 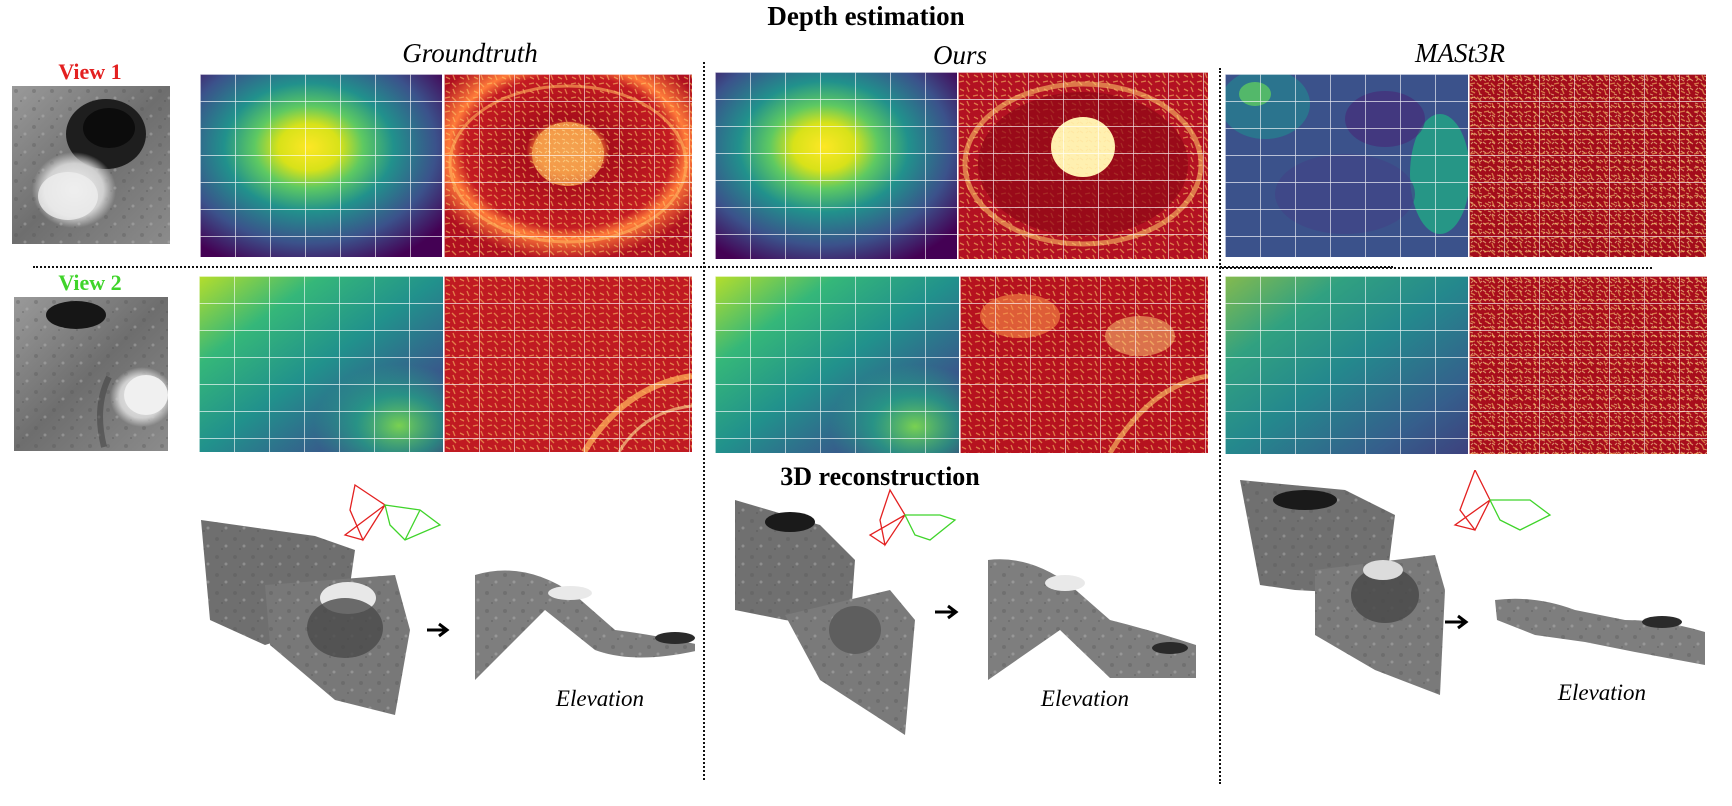 I want to click on method-label-mast3r: MASt3R, so click(x=1460, y=53).